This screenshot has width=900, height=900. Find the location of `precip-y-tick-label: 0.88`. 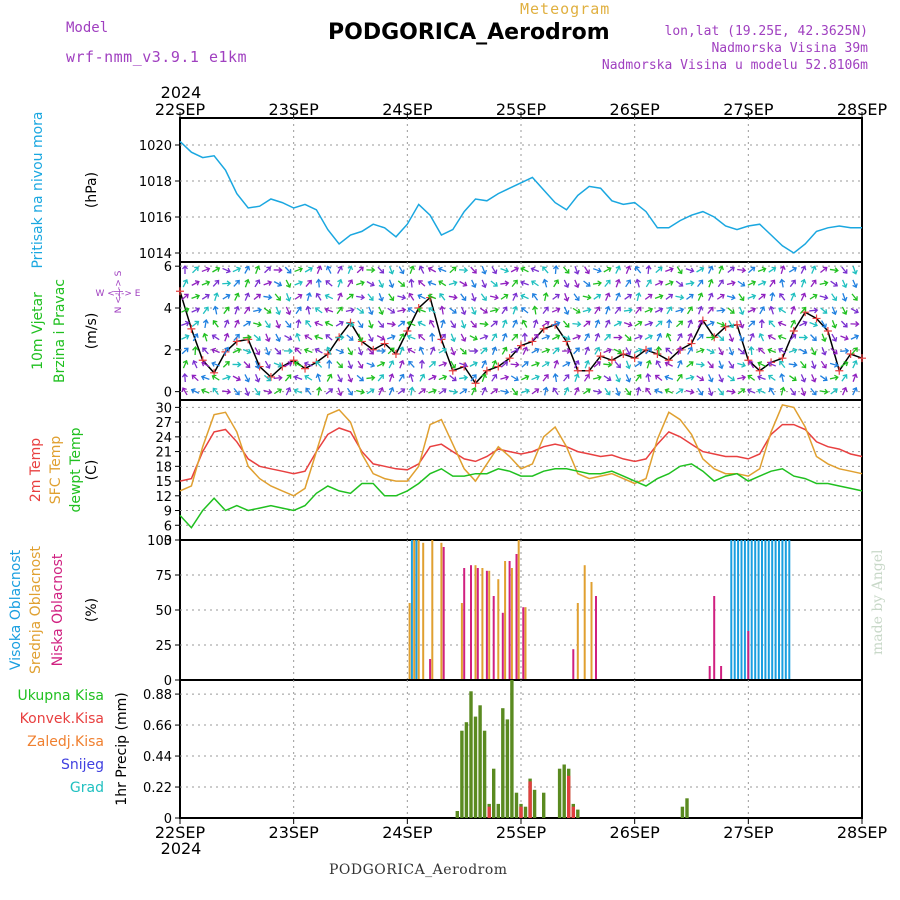

precip-y-tick-label: 0.88 is located at coordinates (157, 695).